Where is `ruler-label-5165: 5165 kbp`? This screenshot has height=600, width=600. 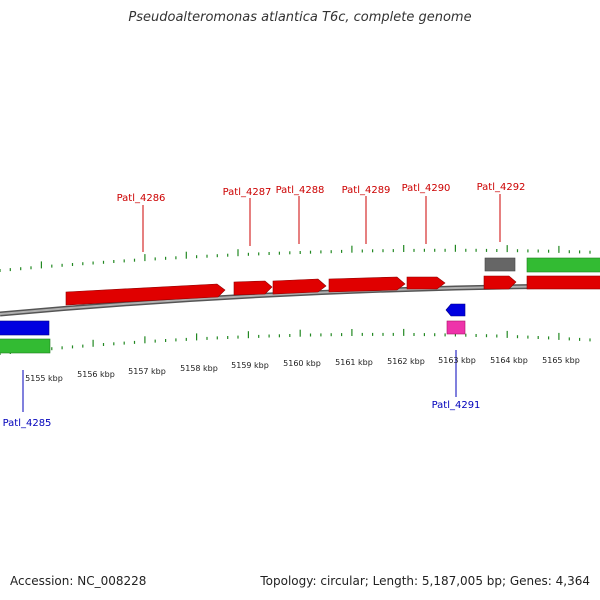 ruler-label-5165: 5165 kbp is located at coordinates (561, 360).